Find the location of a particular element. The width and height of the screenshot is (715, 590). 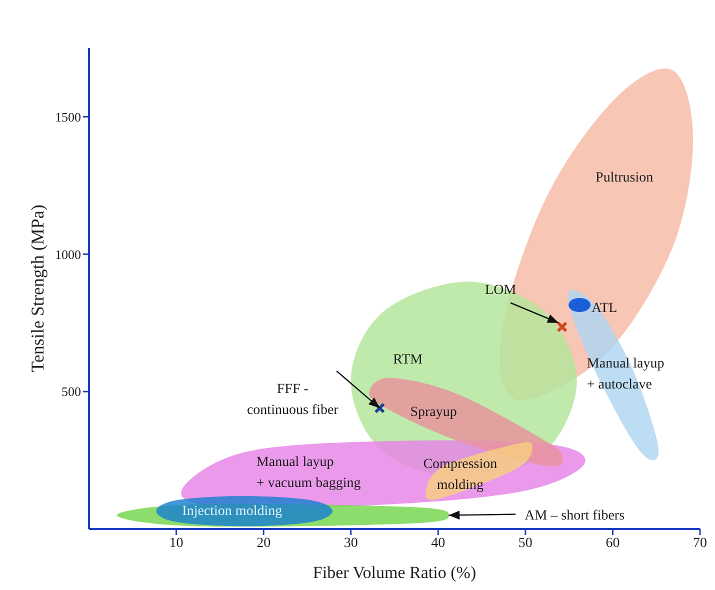

x-tick-label: 50 is located at coordinates (525, 543).